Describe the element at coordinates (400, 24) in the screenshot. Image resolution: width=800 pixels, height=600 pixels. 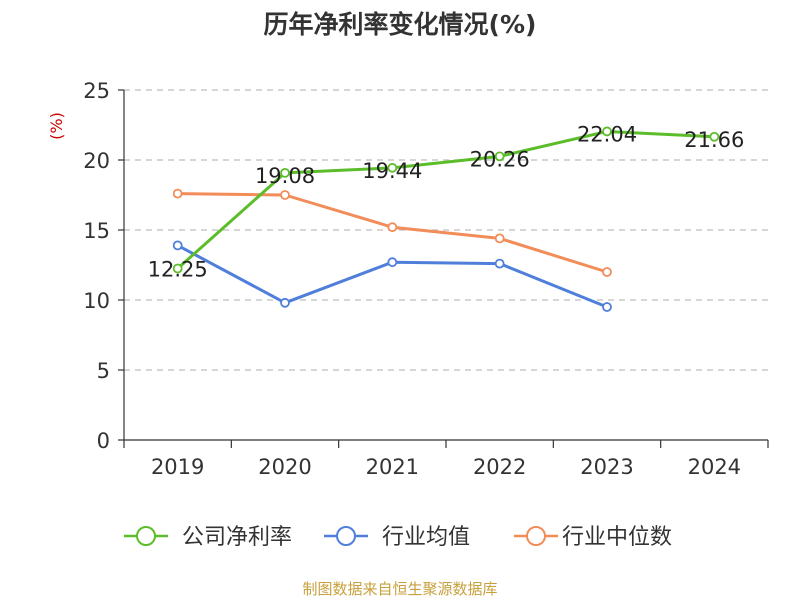
I see `chart-title: 历年净利率变化情况(%)` at that location.